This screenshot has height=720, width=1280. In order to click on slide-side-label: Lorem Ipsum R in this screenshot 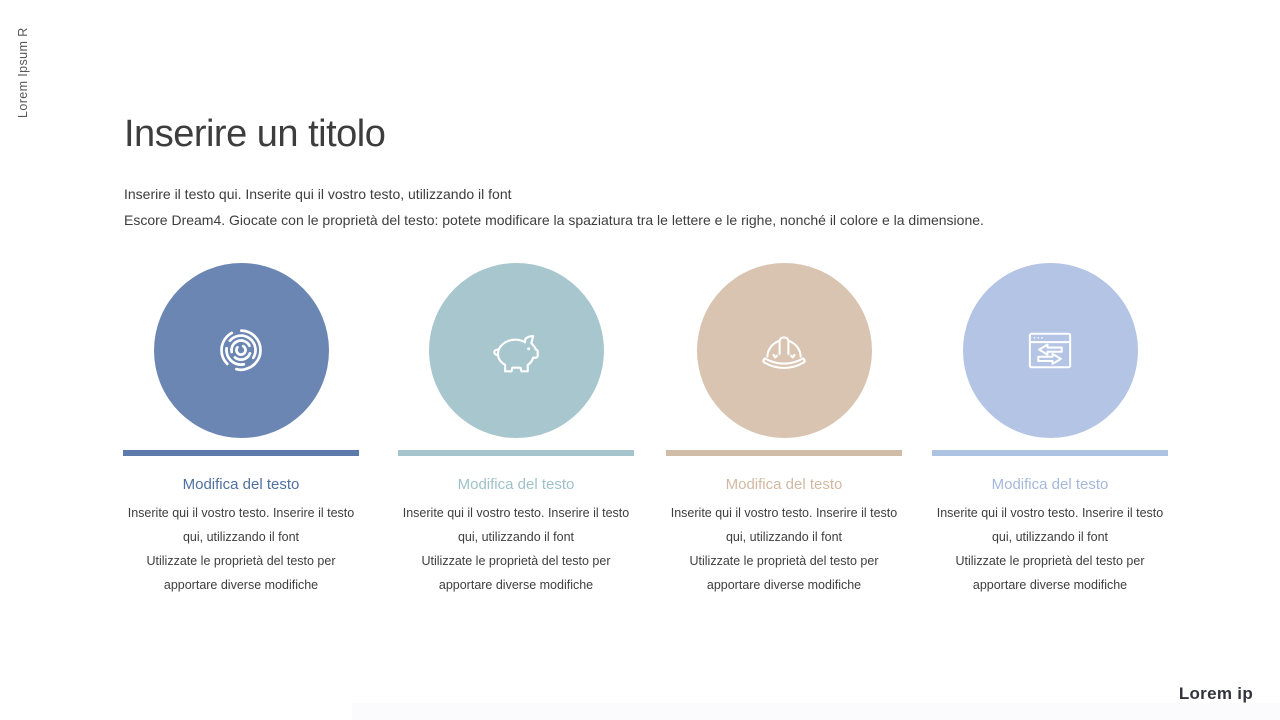, I will do `click(23, 72)`.